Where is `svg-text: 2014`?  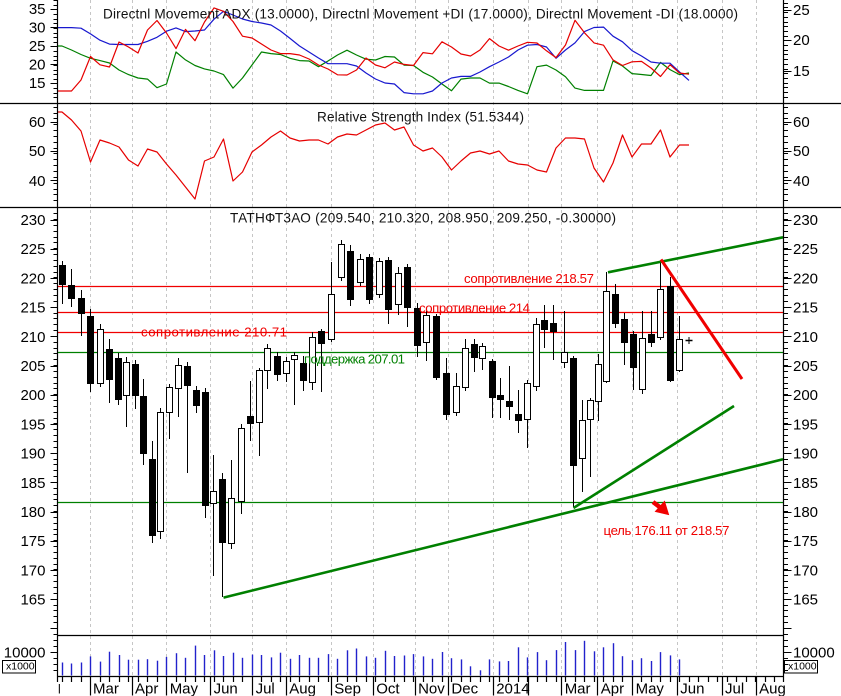
svg-text: 2014 is located at coordinates (512, 688).